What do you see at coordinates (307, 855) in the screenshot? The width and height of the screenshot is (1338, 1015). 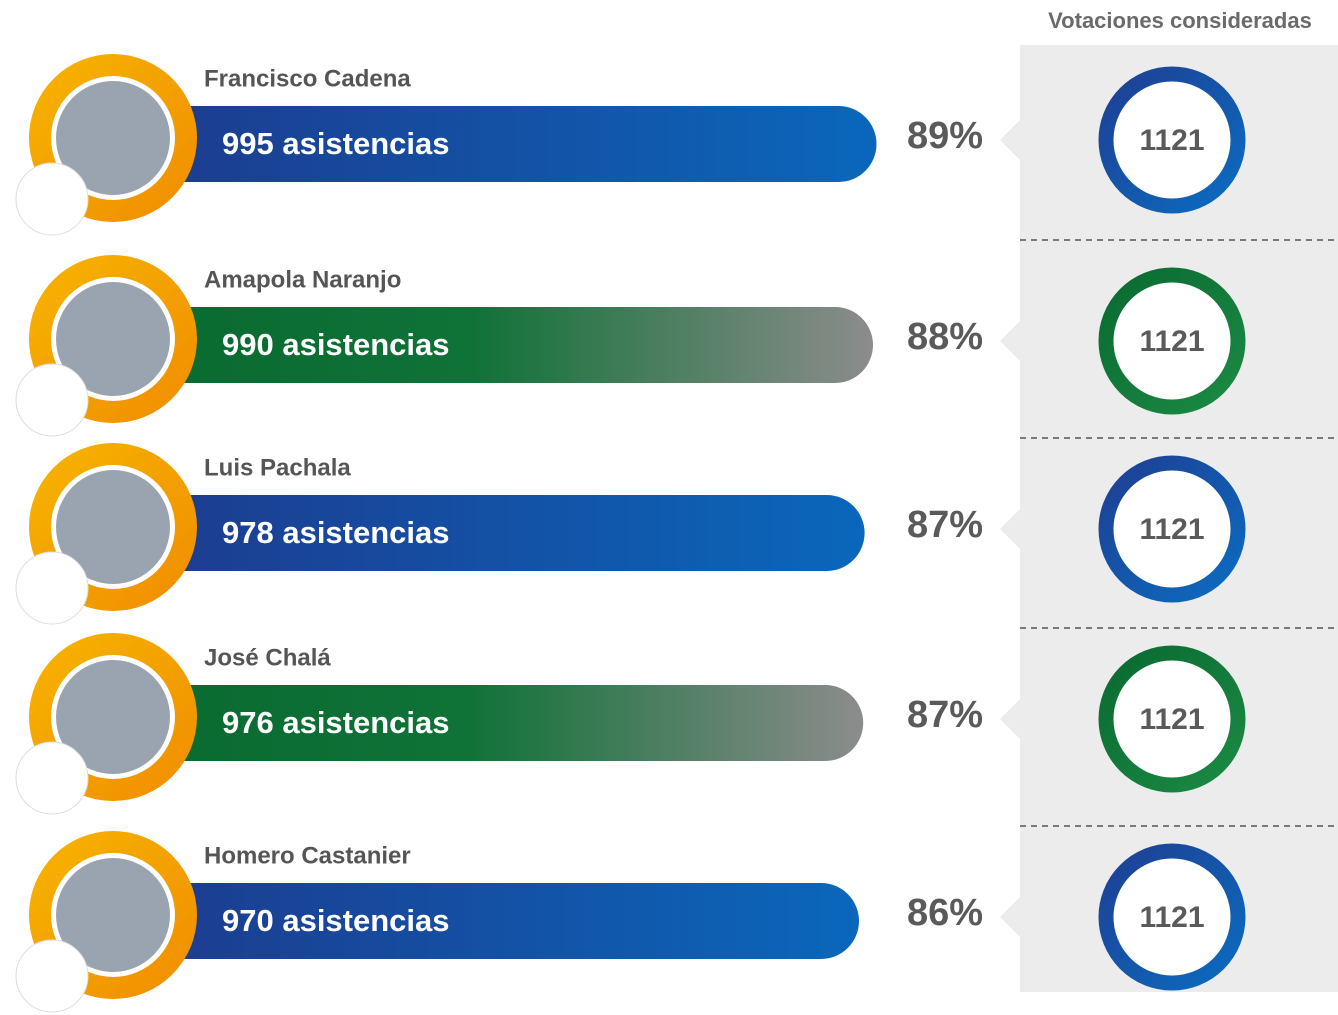 I see `candidate-name: Homero Castanier` at bounding box center [307, 855].